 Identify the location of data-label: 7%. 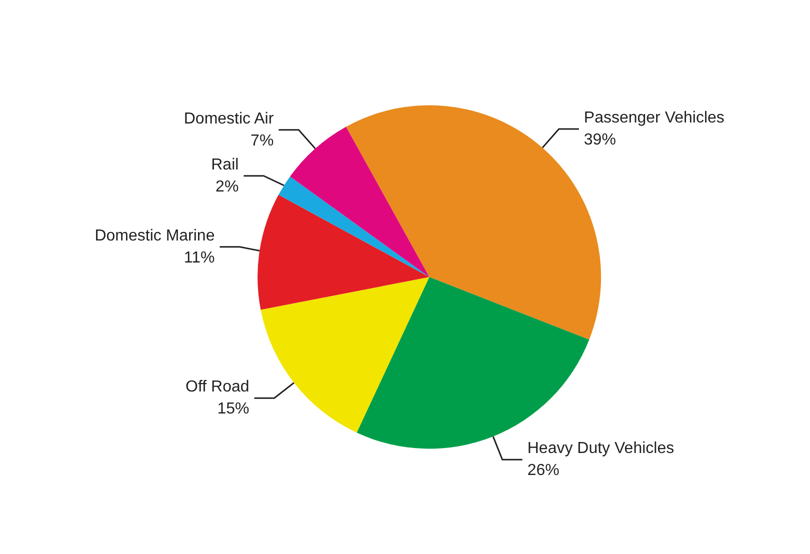
(262, 141).